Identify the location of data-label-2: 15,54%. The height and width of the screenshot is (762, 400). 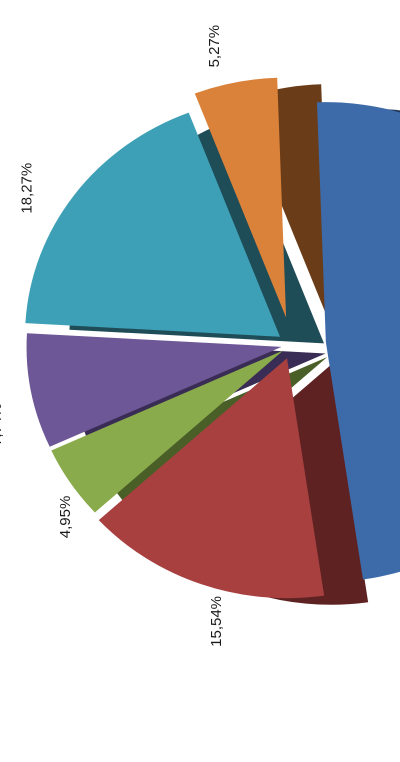
(216, 621).